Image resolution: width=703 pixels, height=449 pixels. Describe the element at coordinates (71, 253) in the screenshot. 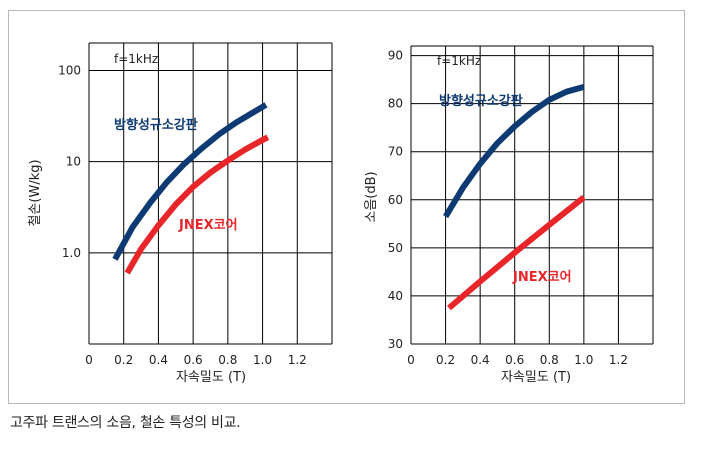

I see `y-tick-label: 1.0` at that location.